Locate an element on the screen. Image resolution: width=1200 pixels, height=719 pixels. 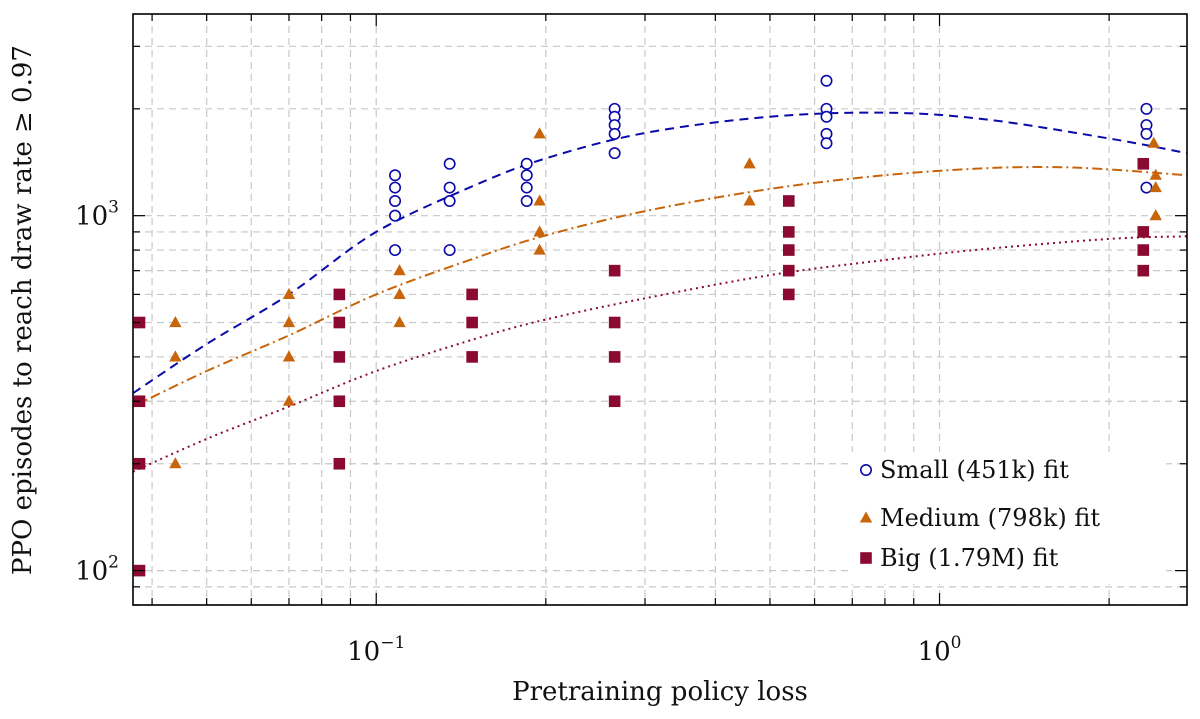
legend-entry-big: Big (1.79M) fit is located at coordinates (959, 558).